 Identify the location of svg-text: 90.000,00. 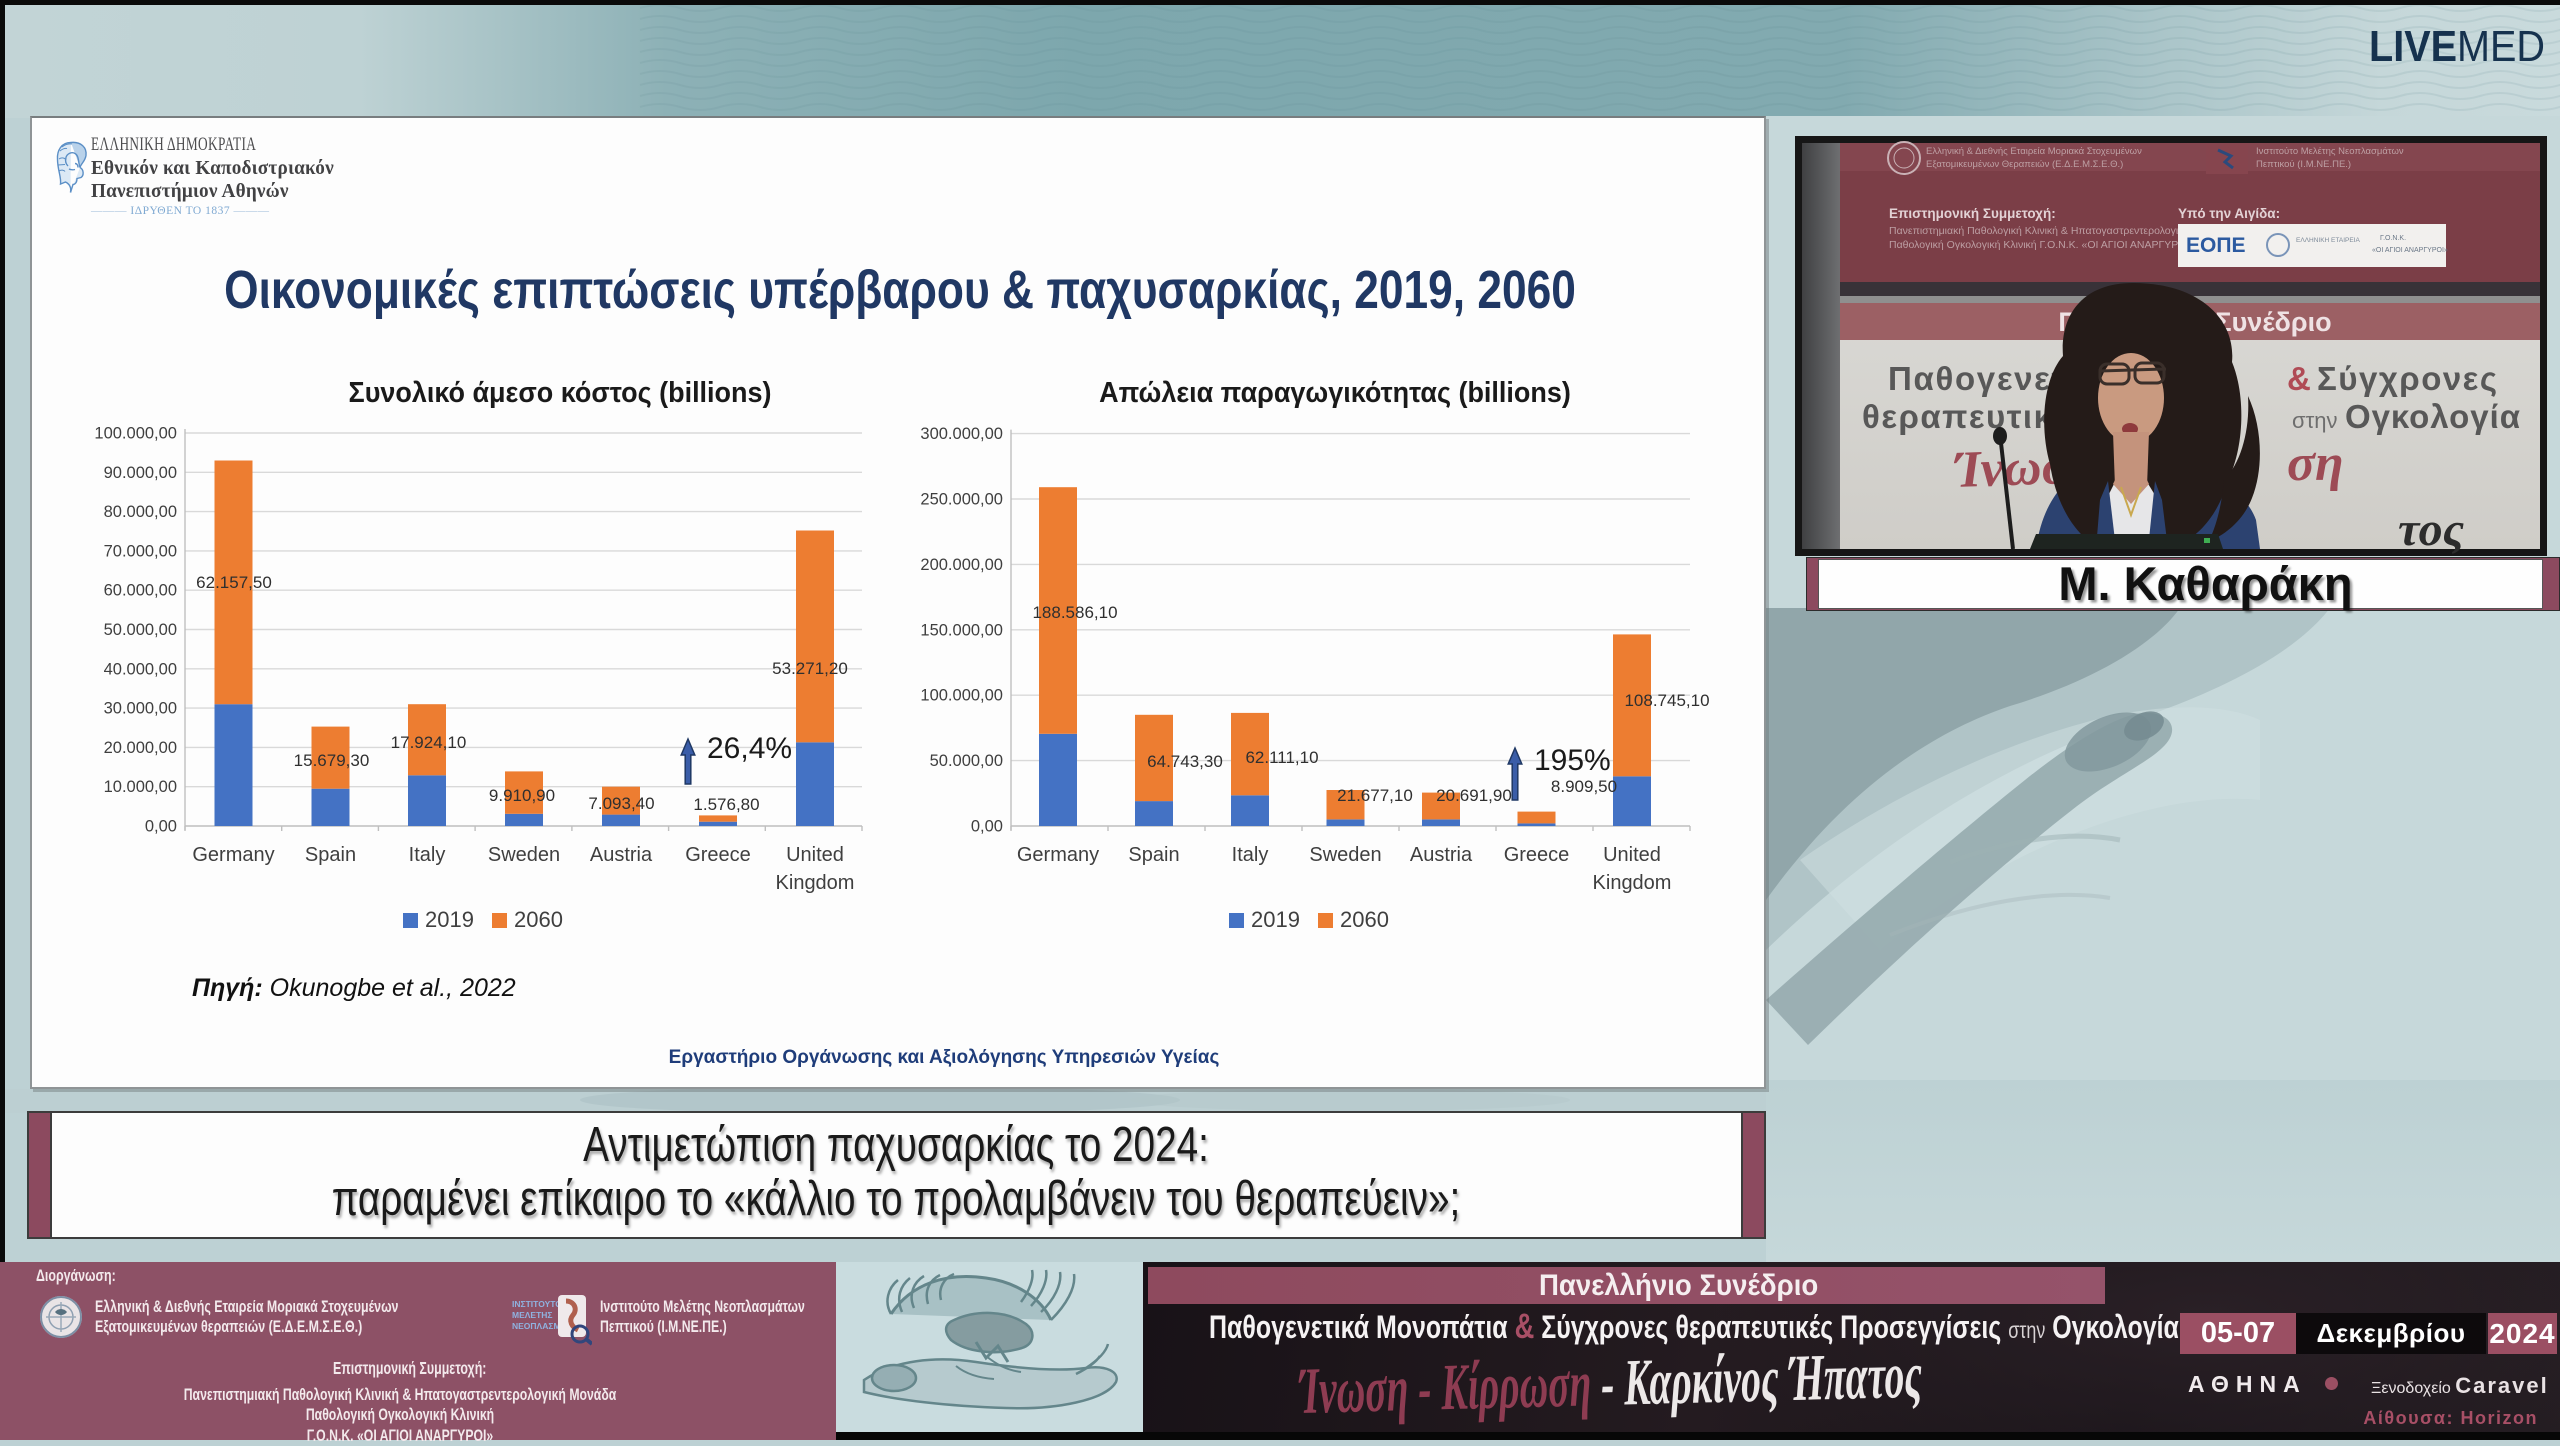
(140, 473).